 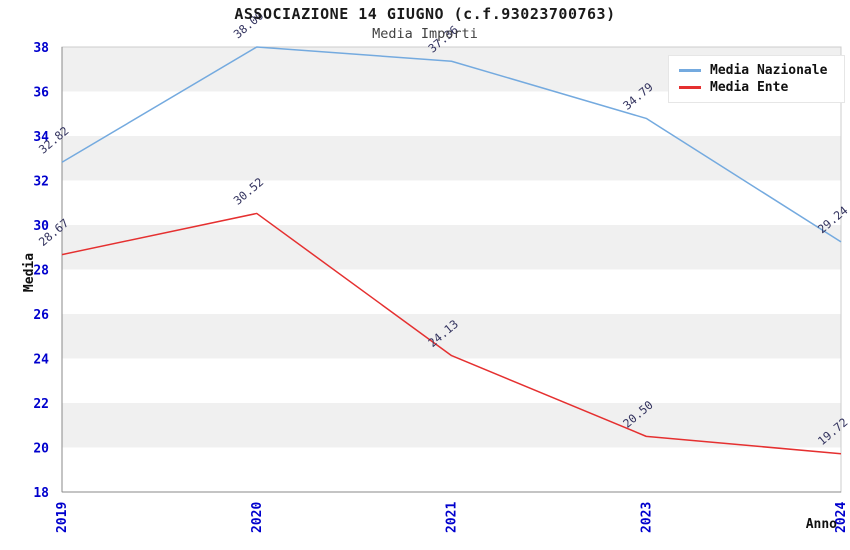 What do you see at coordinates (30, 272) in the screenshot?
I see `y-axis-title: Media` at bounding box center [30, 272].